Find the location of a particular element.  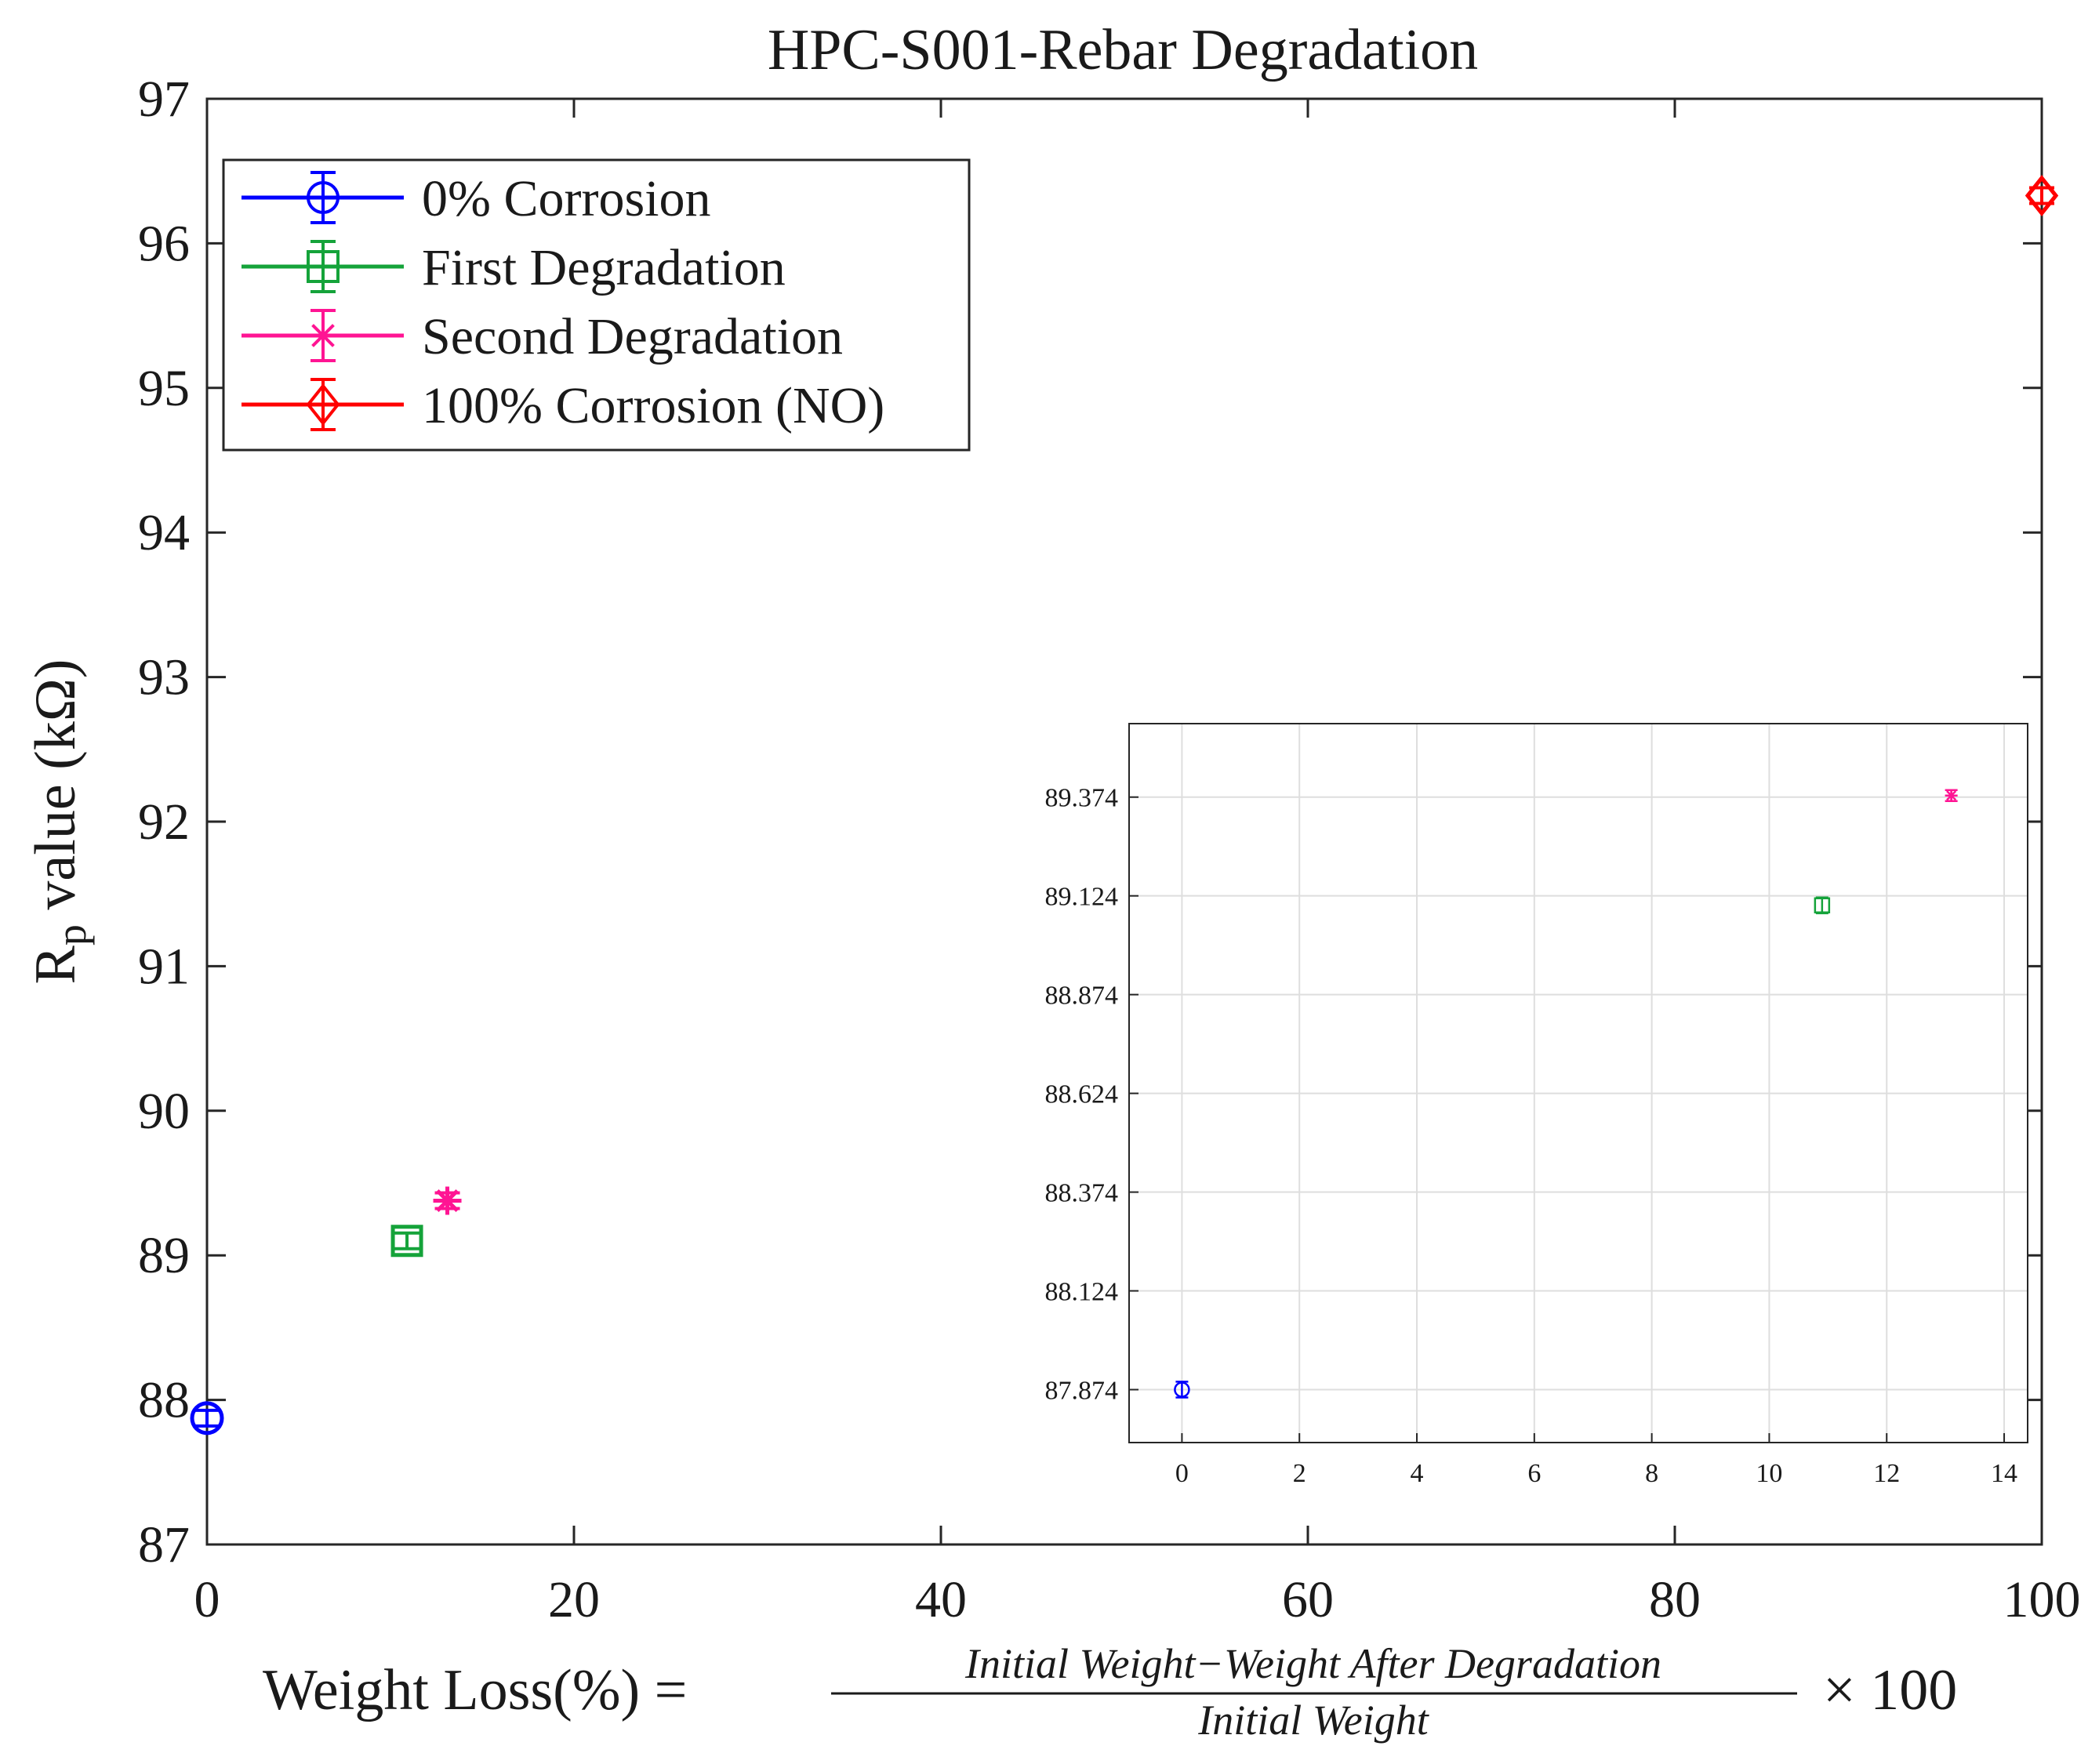

y-tick-label-94: 94 is located at coordinates (164, 532).